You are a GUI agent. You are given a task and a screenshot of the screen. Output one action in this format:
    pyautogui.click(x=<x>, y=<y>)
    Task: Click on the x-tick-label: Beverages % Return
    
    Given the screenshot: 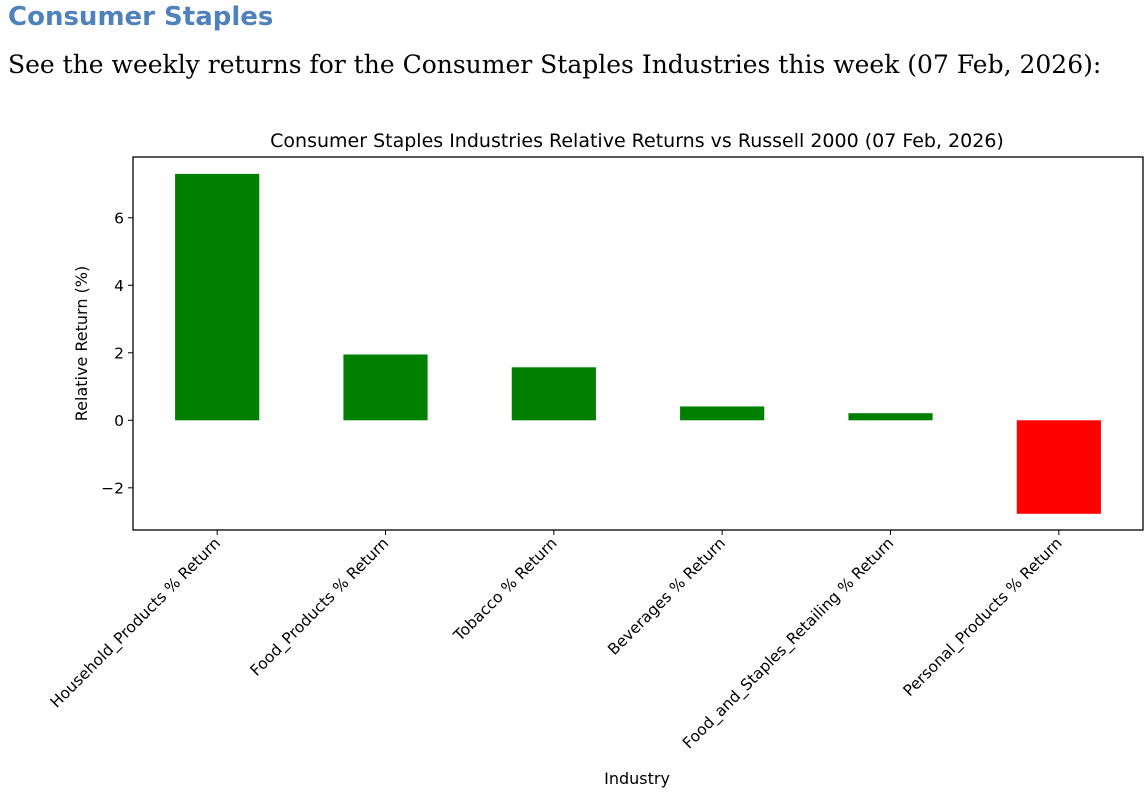 What is the action you would take?
    pyautogui.click(x=666, y=596)
    